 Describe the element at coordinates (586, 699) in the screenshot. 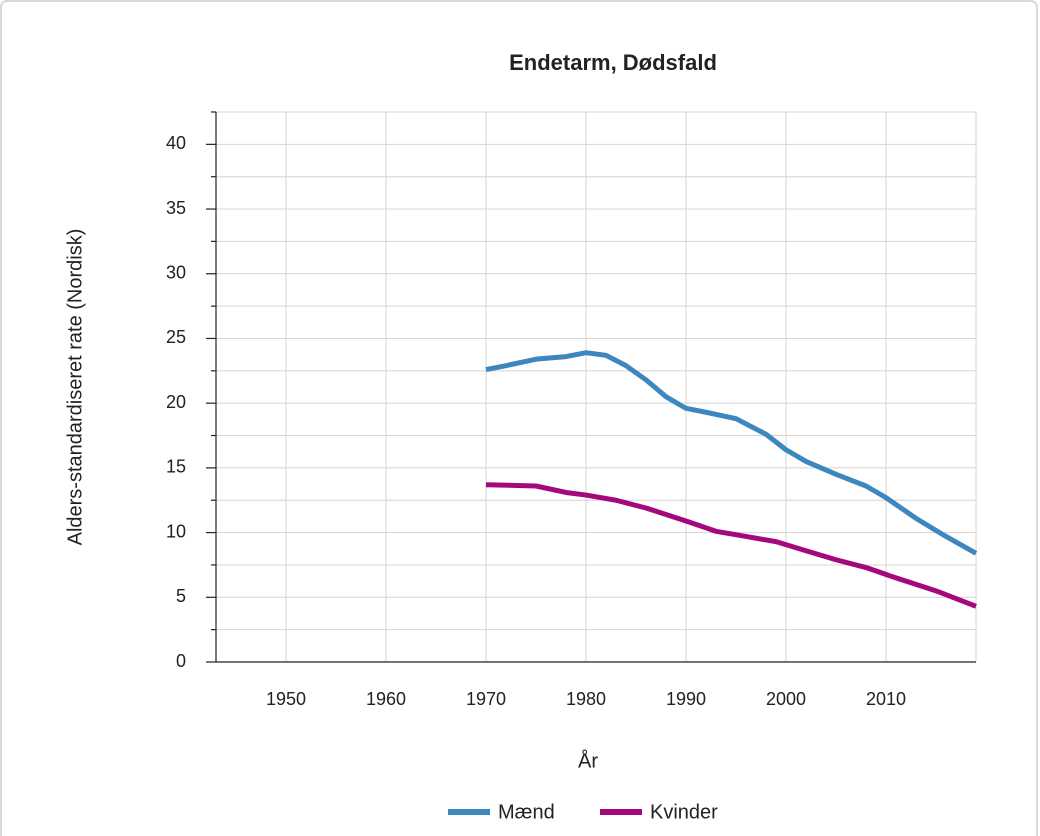

I see `x-tick-label: 1980` at that location.